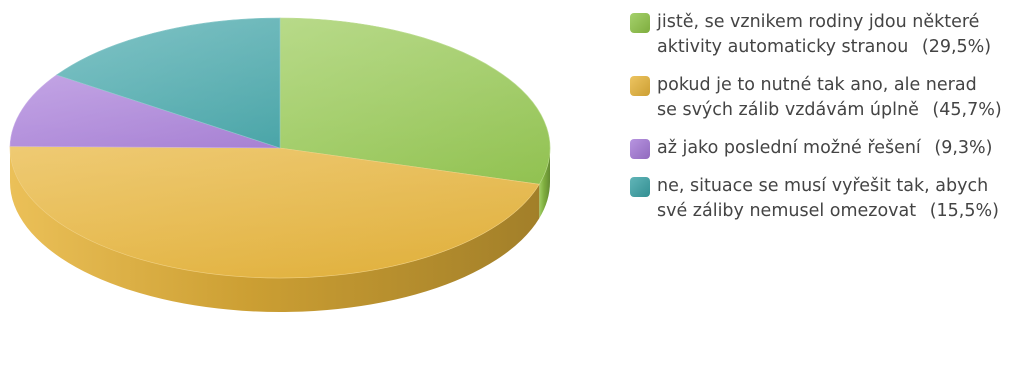 This screenshot has height=380, width=1009. What do you see at coordinates (967, 110) in the screenshot?
I see `legend-value-2: (45,7%)` at bounding box center [967, 110].